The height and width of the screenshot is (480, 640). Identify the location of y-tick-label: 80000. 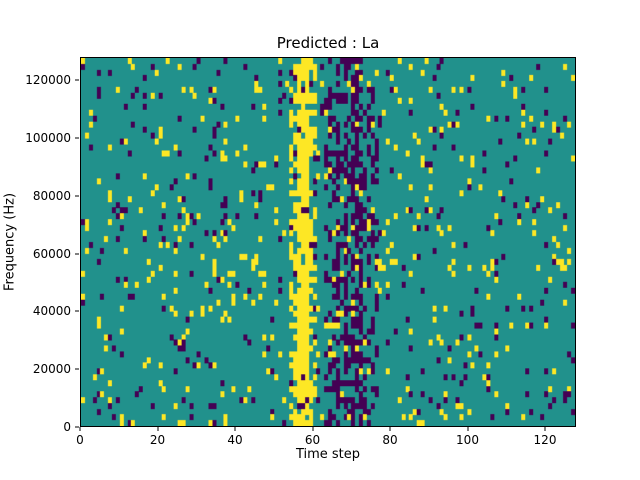
(51, 195).